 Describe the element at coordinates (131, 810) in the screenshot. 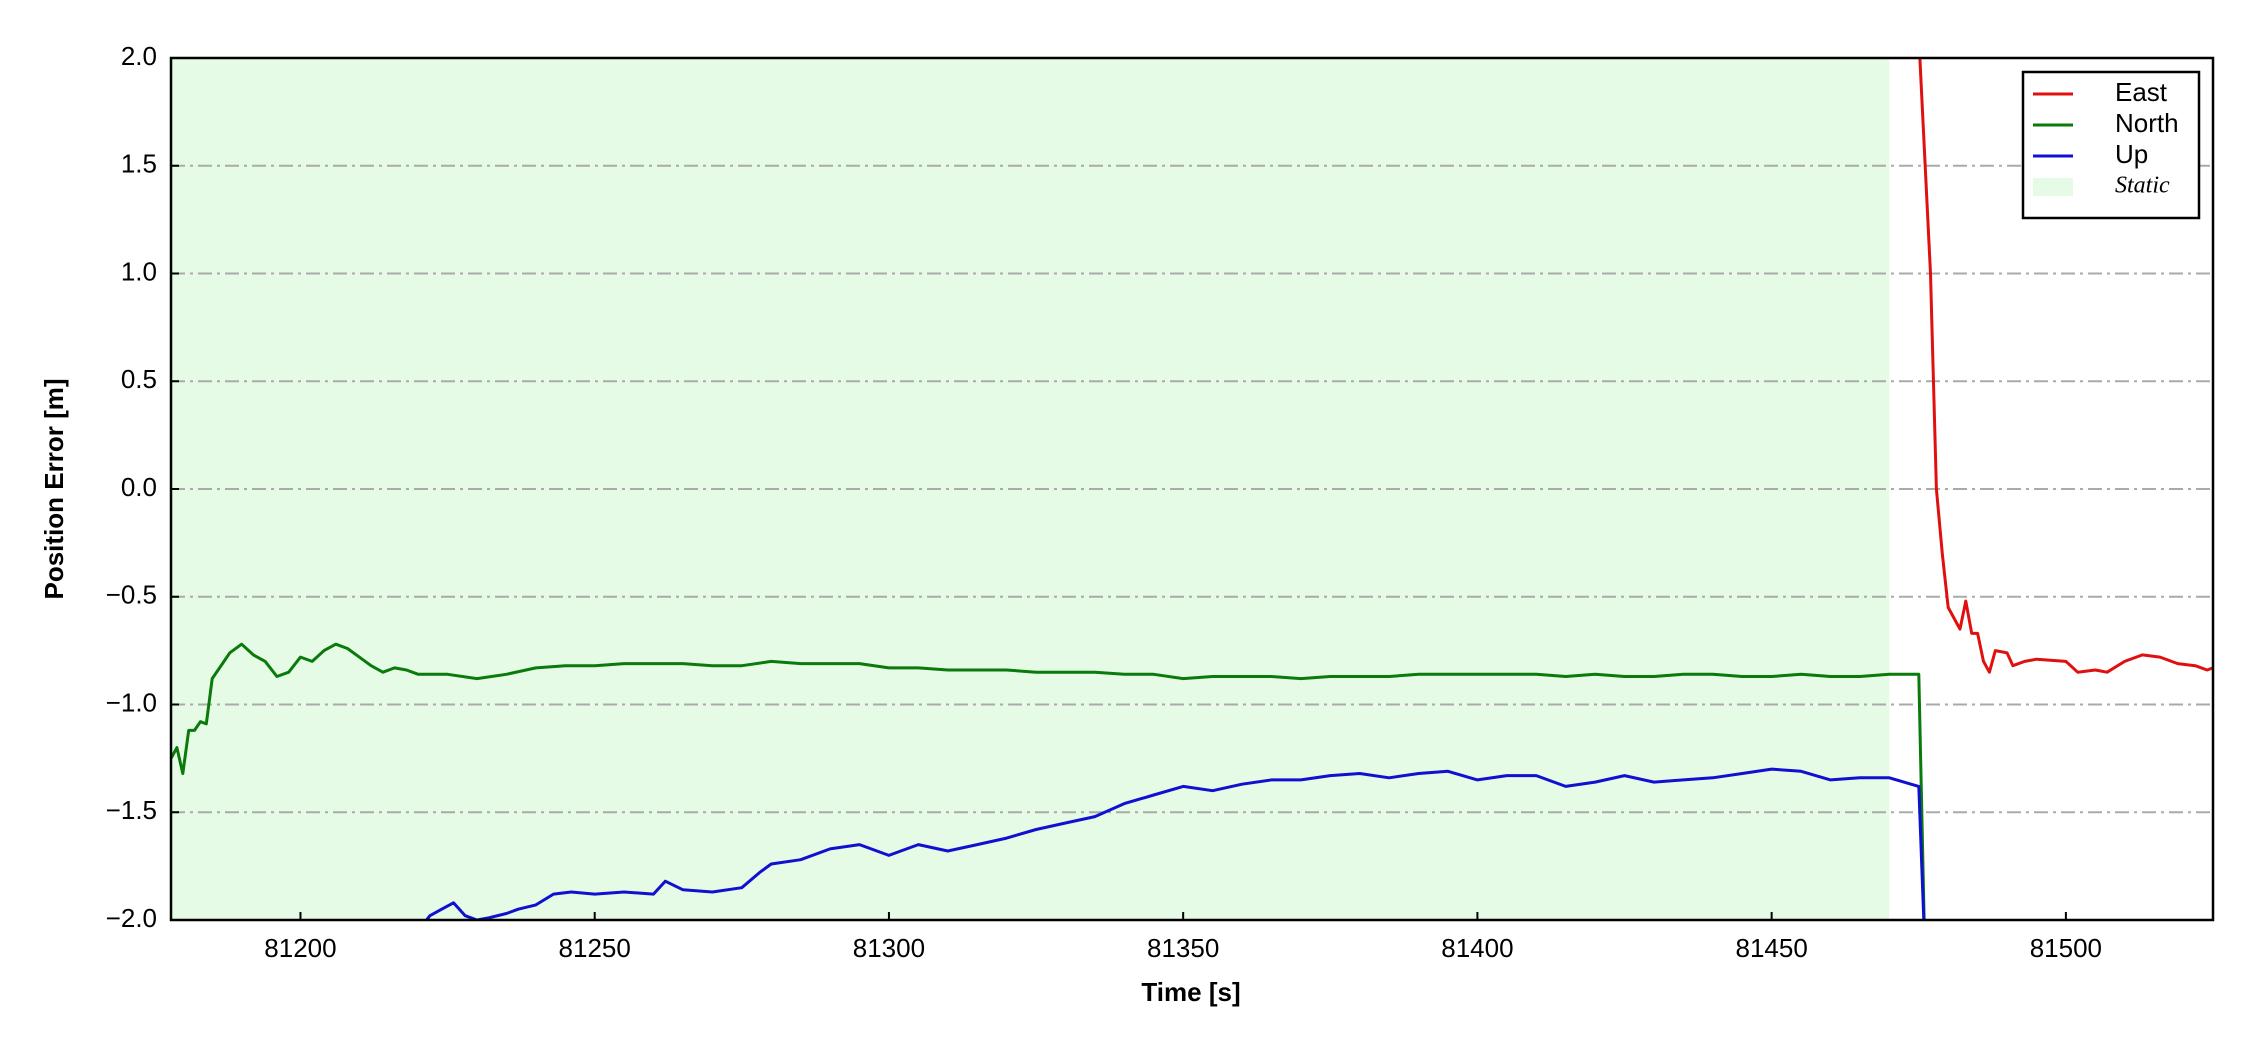

I see `y-tick-label: −1.5` at that location.